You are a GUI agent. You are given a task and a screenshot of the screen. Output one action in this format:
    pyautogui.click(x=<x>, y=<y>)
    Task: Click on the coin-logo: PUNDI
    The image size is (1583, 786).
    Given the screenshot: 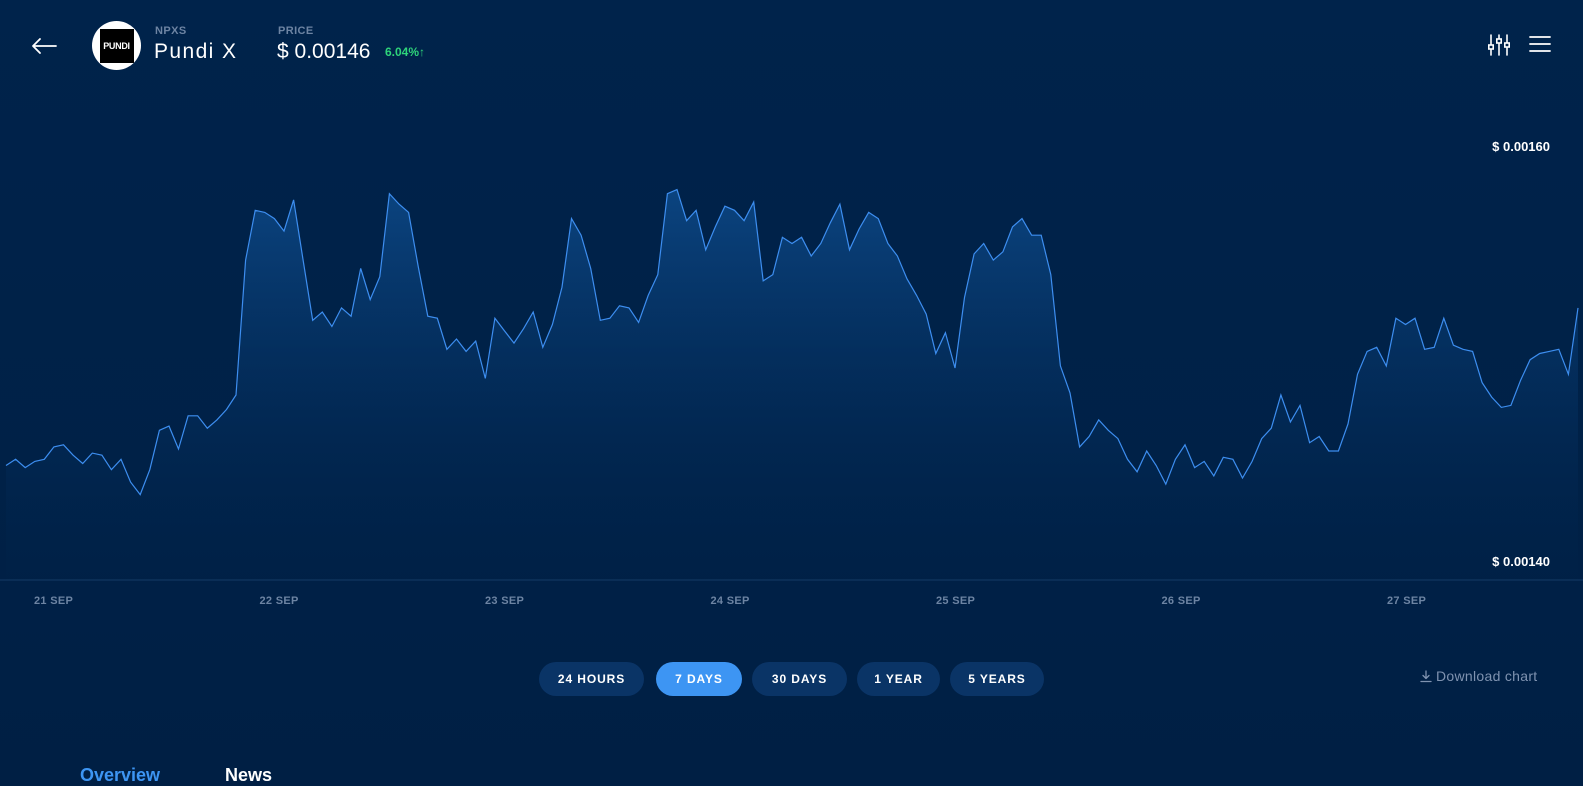 What is the action you would take?
    pyautogui.click(x=116, y=45)
    